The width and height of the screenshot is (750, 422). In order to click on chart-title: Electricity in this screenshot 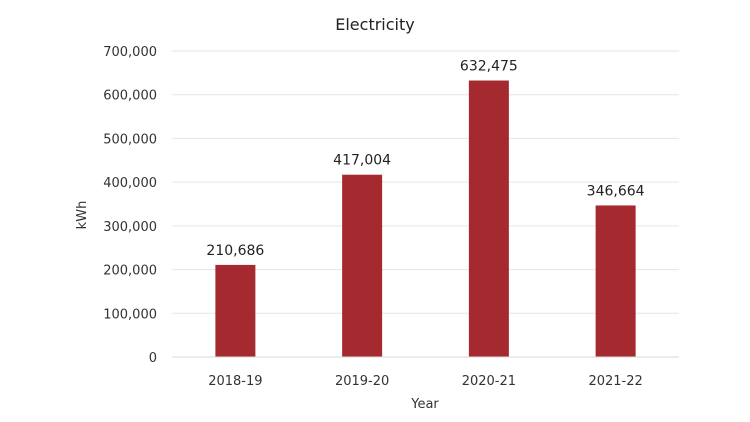, I will do `click(374, 24)`.